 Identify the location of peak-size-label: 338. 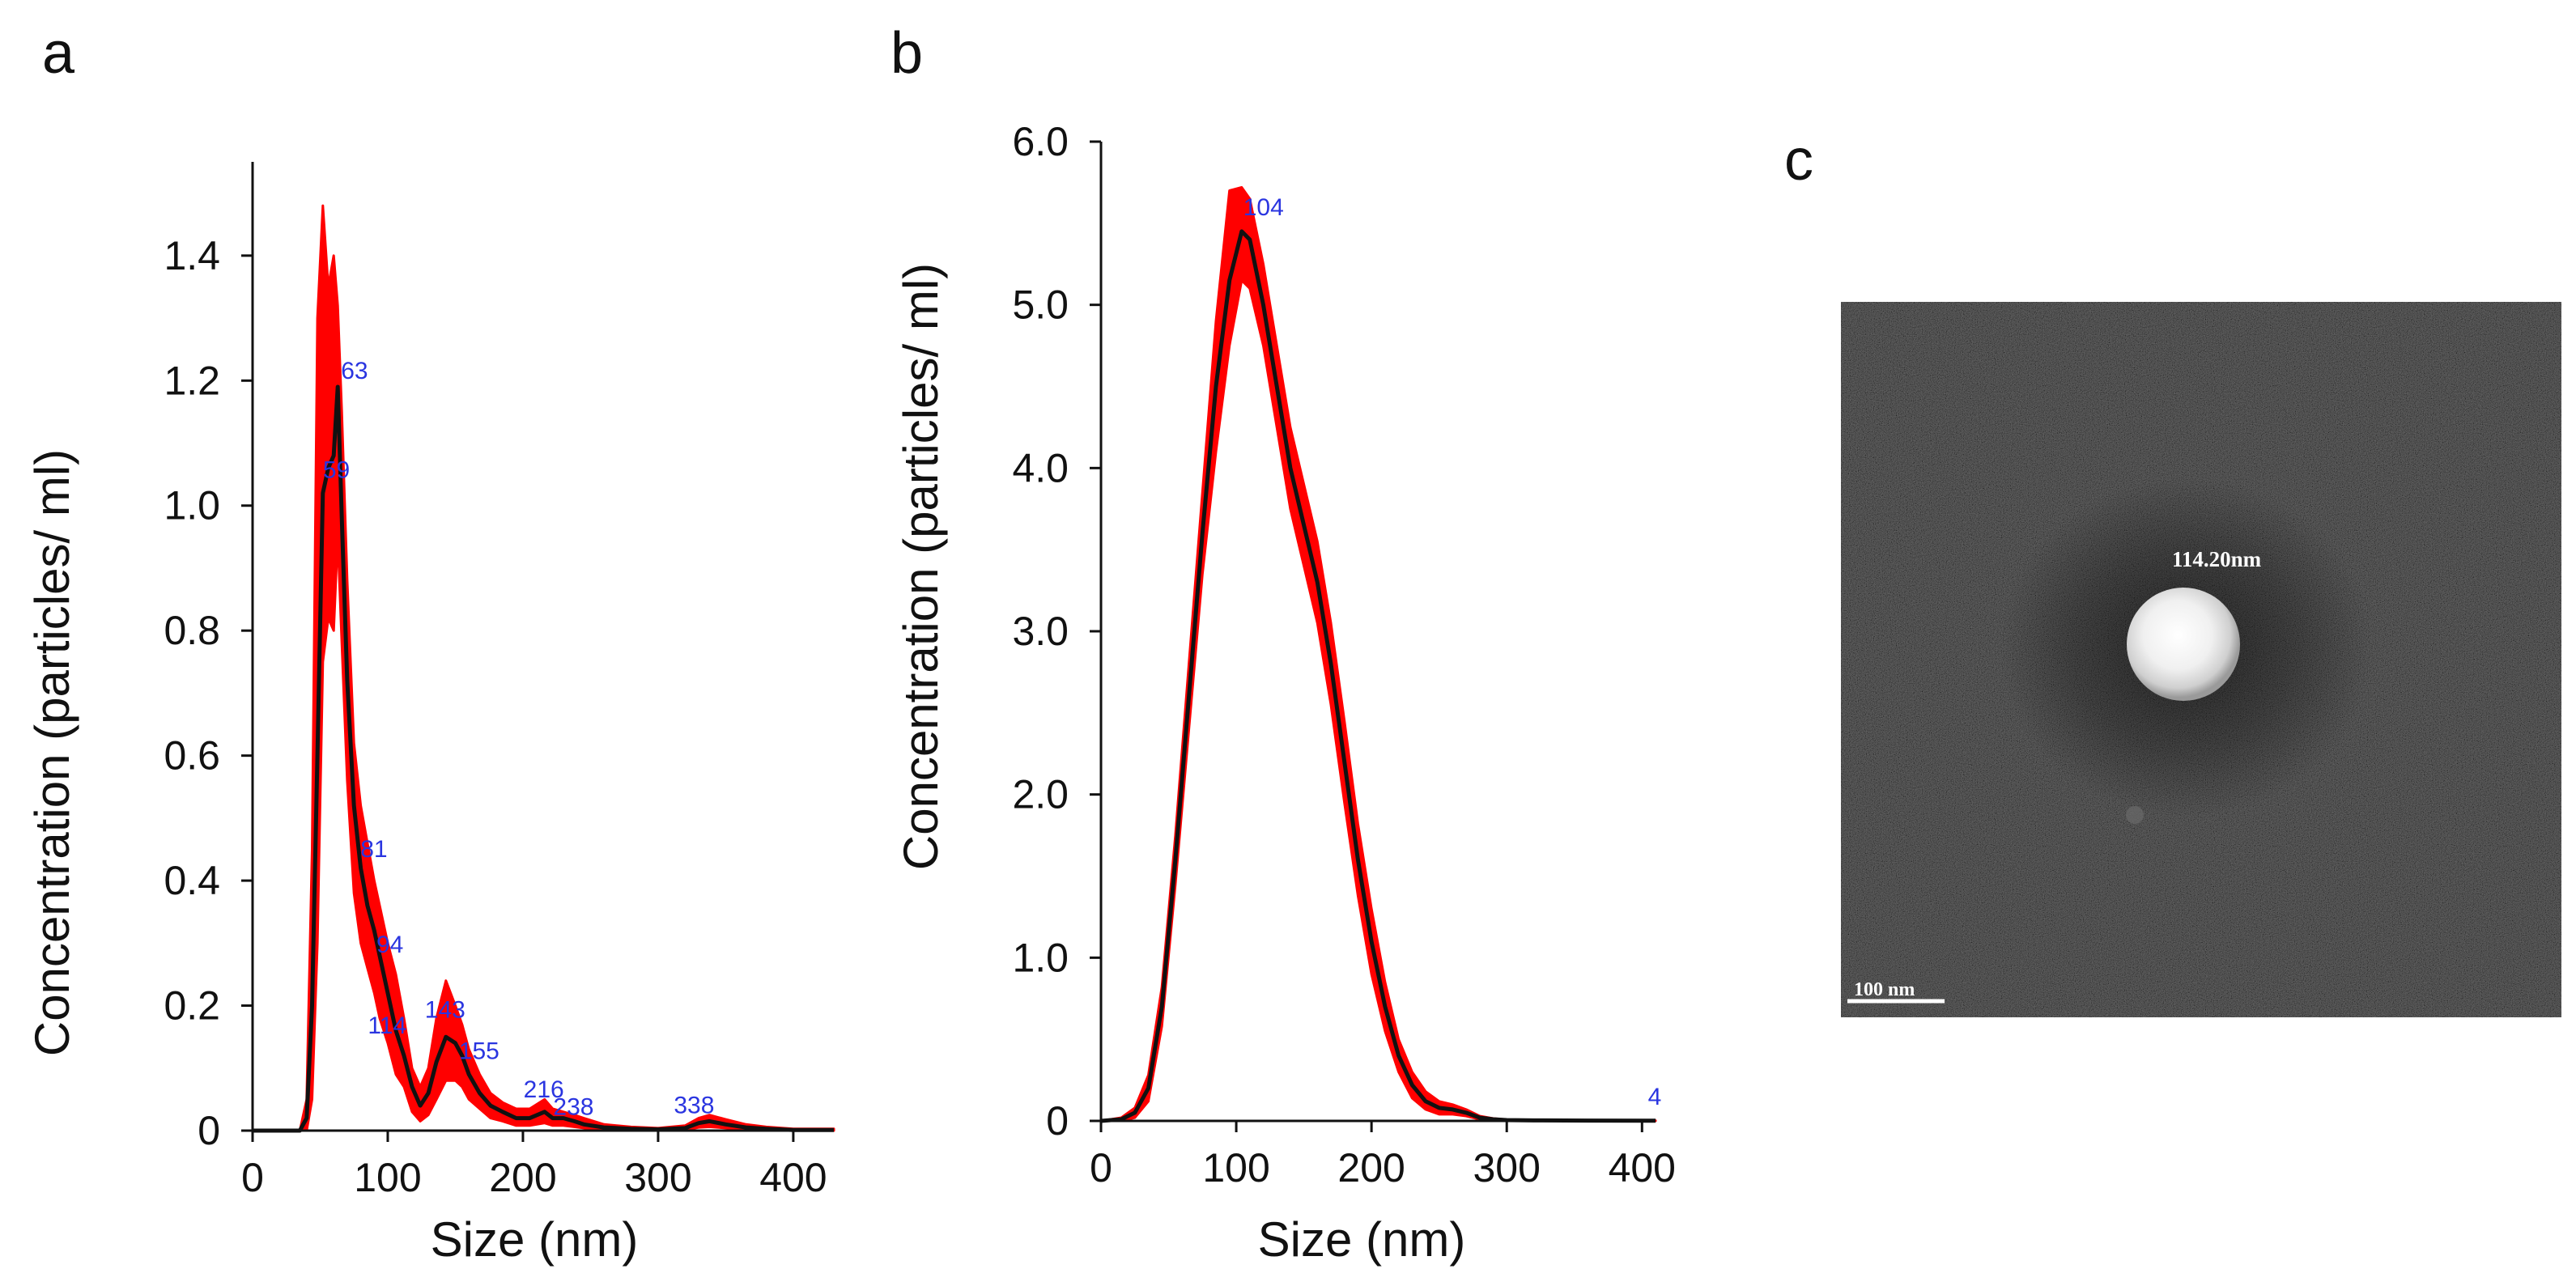
(694, 1106).